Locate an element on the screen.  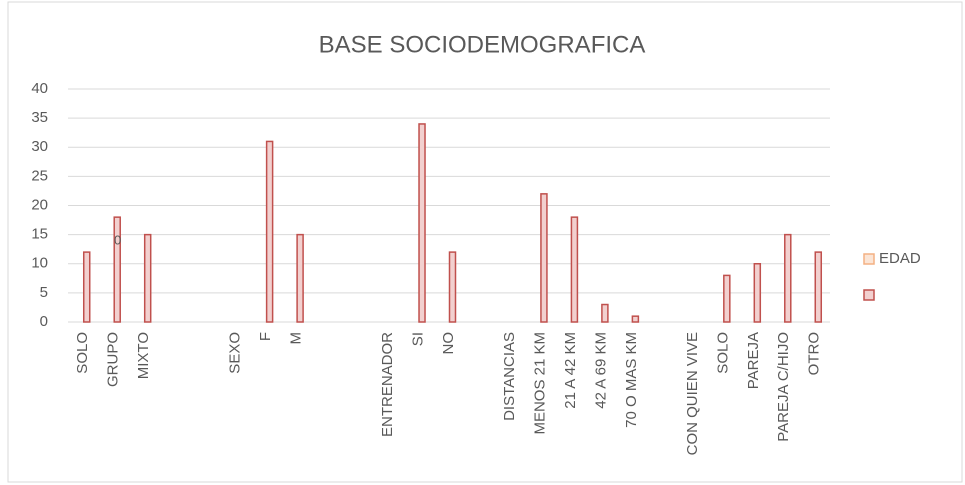
y-tick-label: 30 is located at coordinates (39, 146).